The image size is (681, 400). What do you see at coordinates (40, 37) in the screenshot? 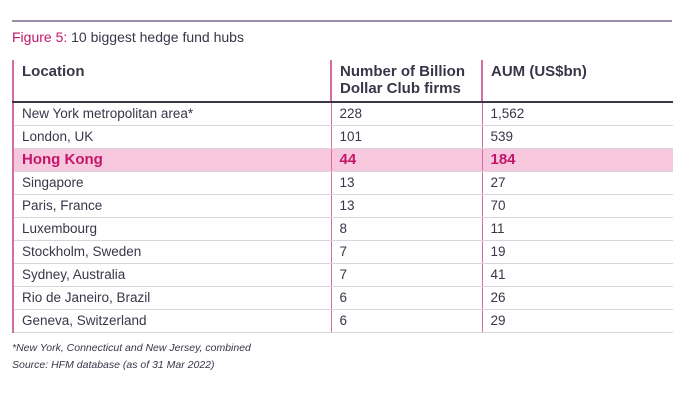
I see `figure-label: Figure 5:` at bounding box center [40, 37].